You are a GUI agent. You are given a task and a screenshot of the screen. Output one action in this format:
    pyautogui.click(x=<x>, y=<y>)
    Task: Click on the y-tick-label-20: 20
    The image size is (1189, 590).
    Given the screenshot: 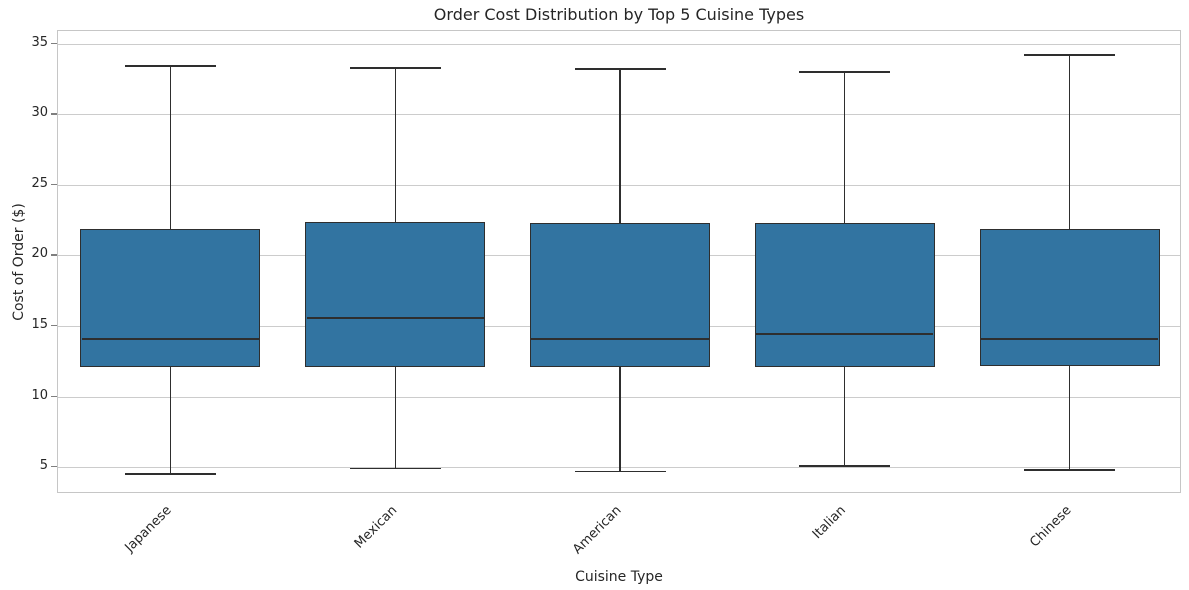 What is the action you would take?
    pyautogui.click(x=39, y=254)
    